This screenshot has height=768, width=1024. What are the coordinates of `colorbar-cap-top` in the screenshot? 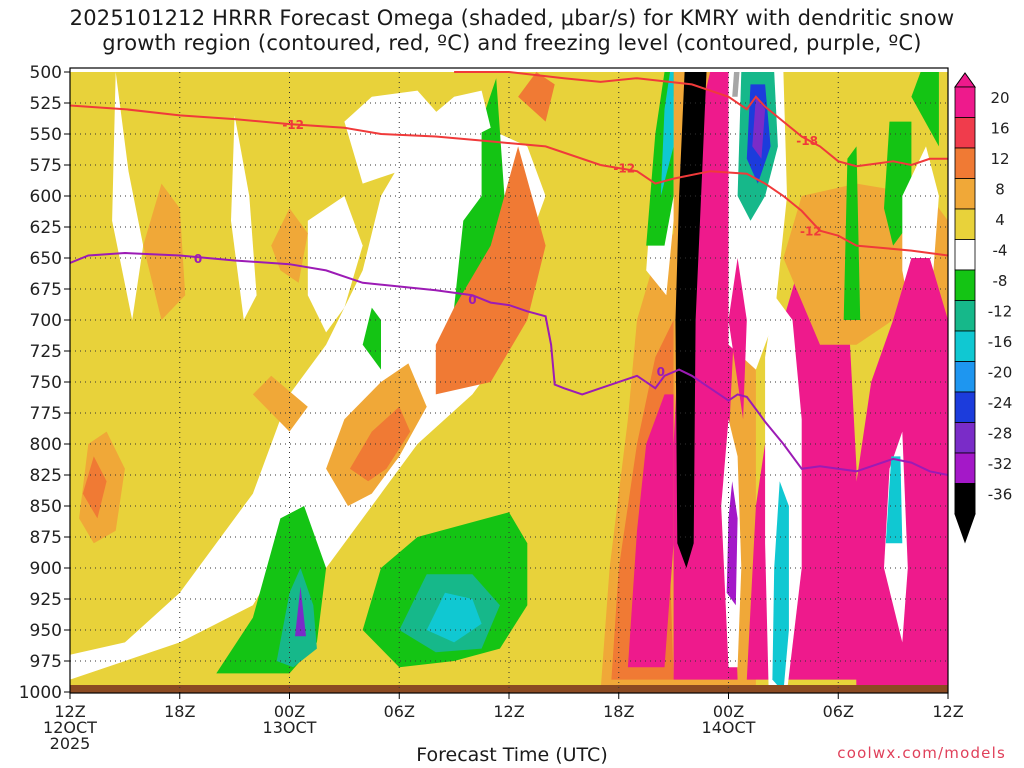 It's located at (965, 80).